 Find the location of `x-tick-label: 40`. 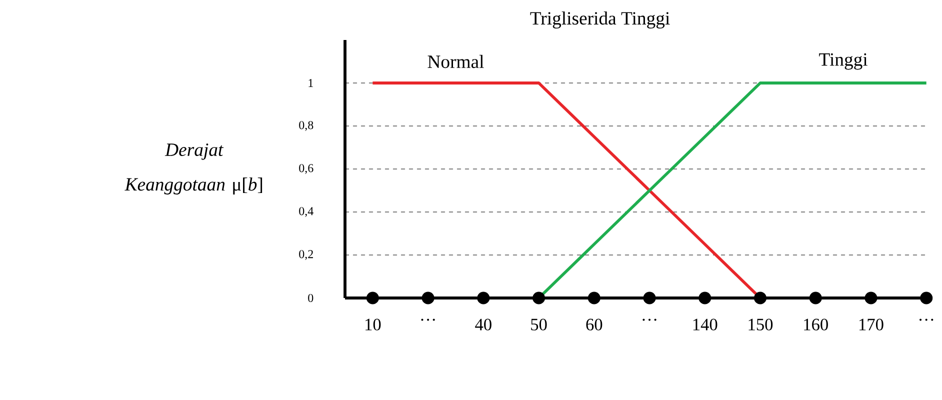

x-tick-label: 40 is located at coordinates (483, 324).